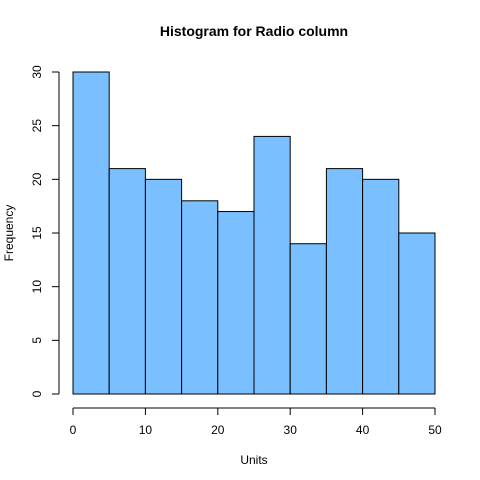 This screenshot has width=480, height=480. I want to click on x-tick-label-1: 10, so click(146, 430).